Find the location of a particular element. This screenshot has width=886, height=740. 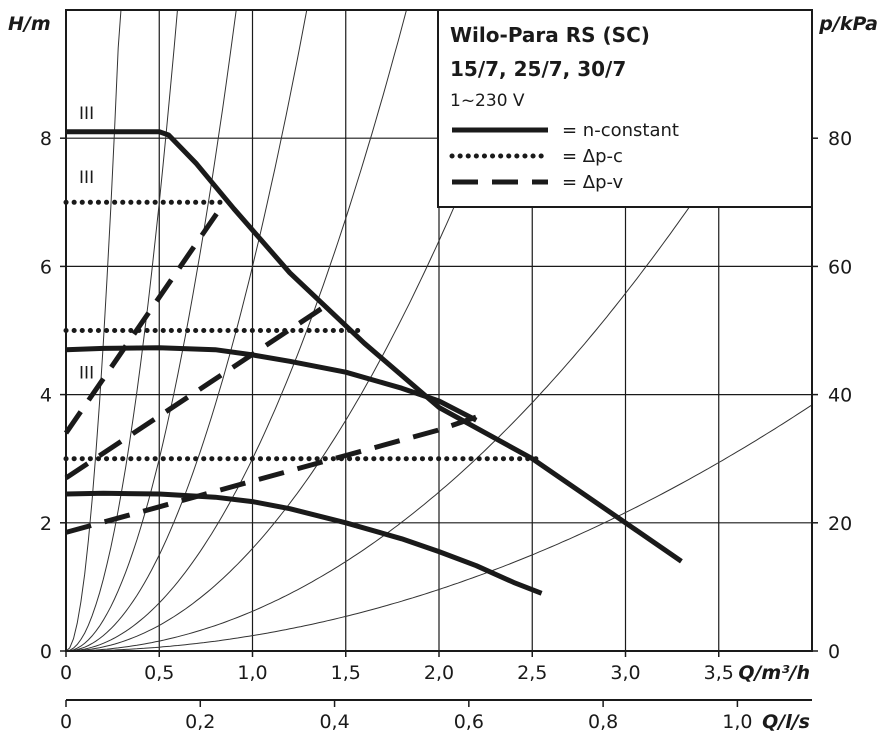

x-tick-label-1: 0,5 is located at coordinates (159, 673).